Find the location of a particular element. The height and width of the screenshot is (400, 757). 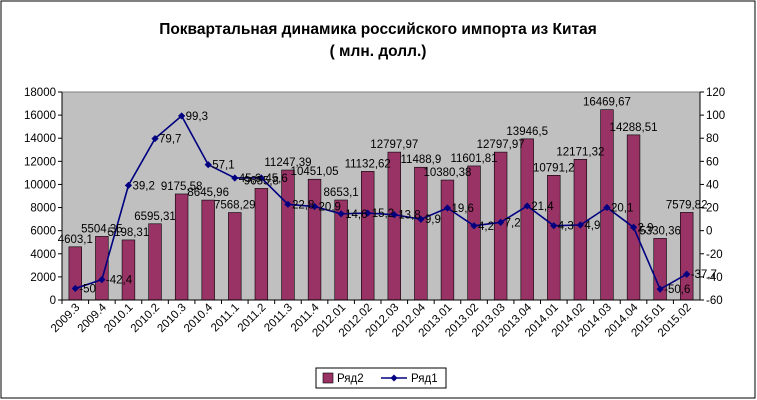

chart-title-line2: ( млн. долл.) is located at coordinates (378, 51).